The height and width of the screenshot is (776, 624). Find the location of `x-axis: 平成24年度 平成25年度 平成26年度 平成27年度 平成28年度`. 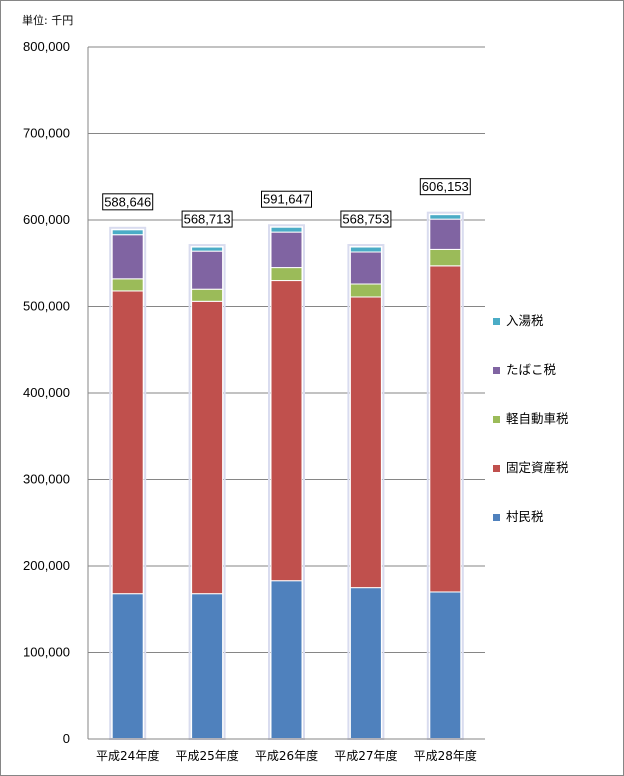

x-axis: 平成24年度 平成25年度 平成26年度 平成27年度 平成28年度 is located at coordinates (286, 750).